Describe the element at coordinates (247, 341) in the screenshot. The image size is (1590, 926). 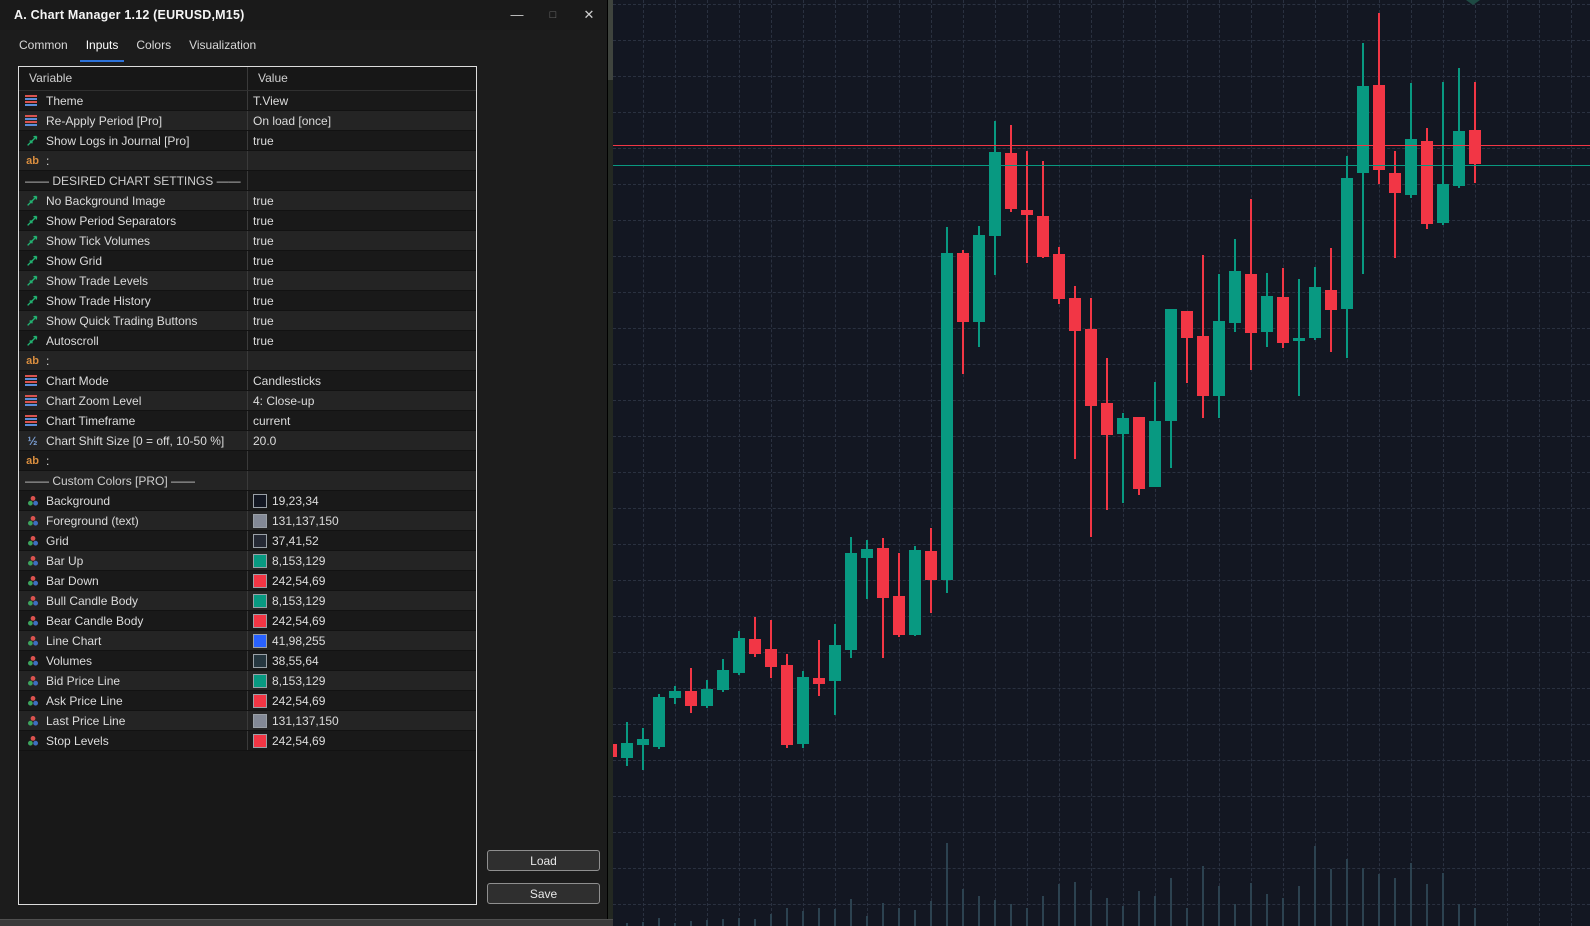
I see `table-row: Autoscroll true` at that location.